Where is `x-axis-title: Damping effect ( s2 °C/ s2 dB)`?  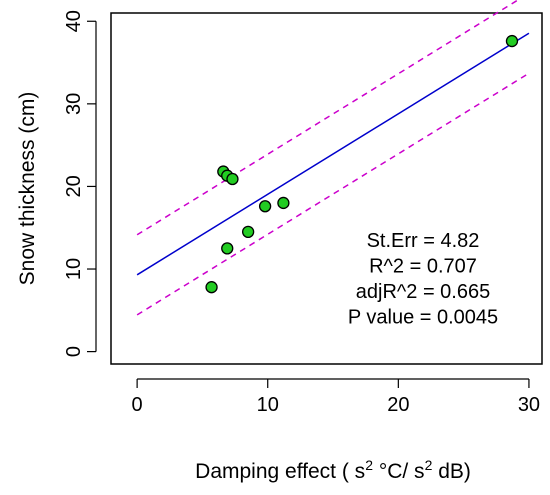 x-axis-title: Damping effect ( s2 °C/ s2 dB) is located at coordinates (333, 470).